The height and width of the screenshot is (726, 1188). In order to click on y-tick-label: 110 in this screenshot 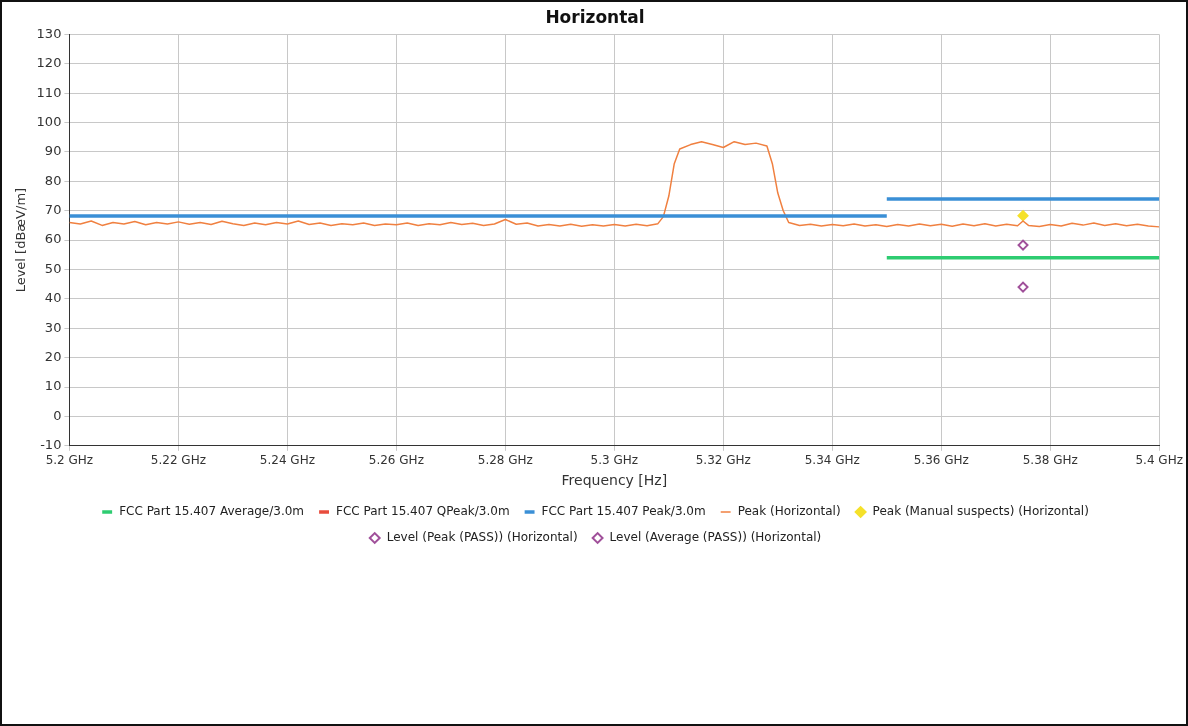, I will do `click(49, 92)`.